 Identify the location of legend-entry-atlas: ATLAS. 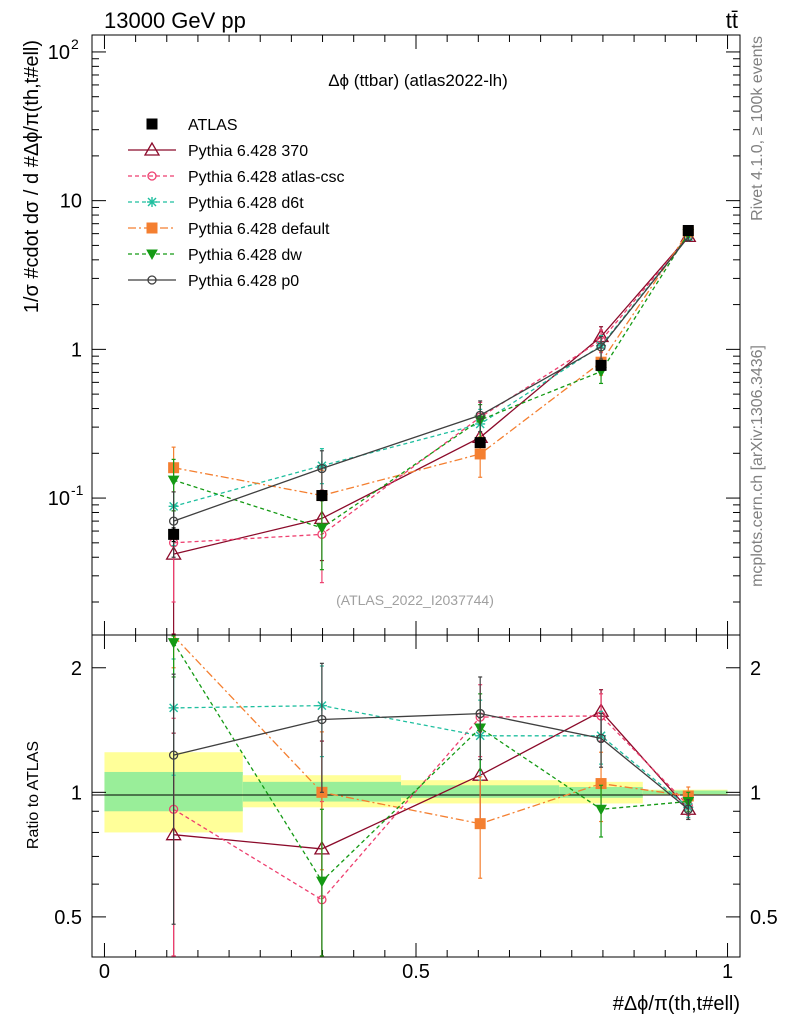
(192, 125).